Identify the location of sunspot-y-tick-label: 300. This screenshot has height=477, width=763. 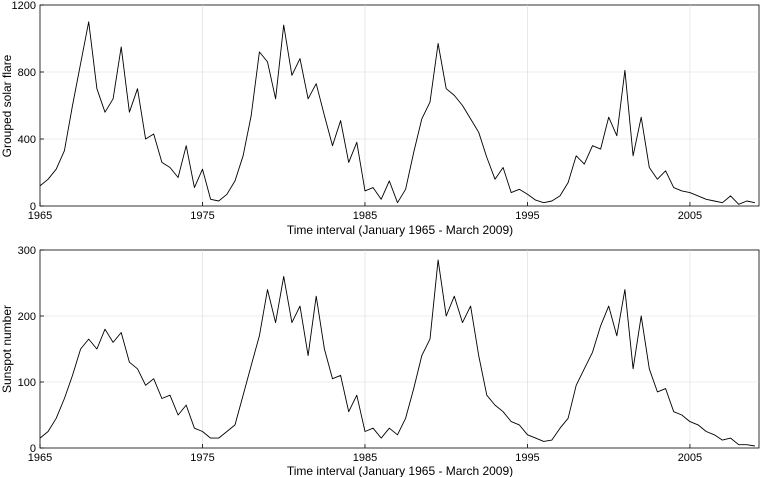
(27, 251).